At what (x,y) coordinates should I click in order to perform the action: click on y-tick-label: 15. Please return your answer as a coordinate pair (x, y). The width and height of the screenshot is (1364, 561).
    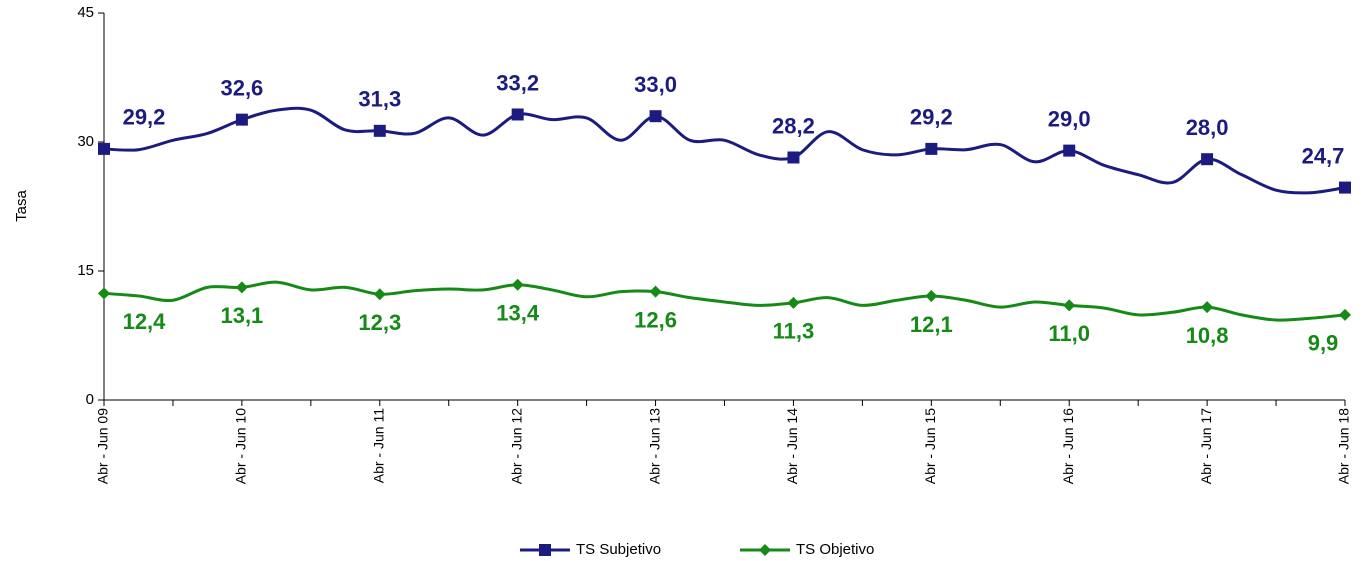
    Looking at the image, I should click on (85, 270).